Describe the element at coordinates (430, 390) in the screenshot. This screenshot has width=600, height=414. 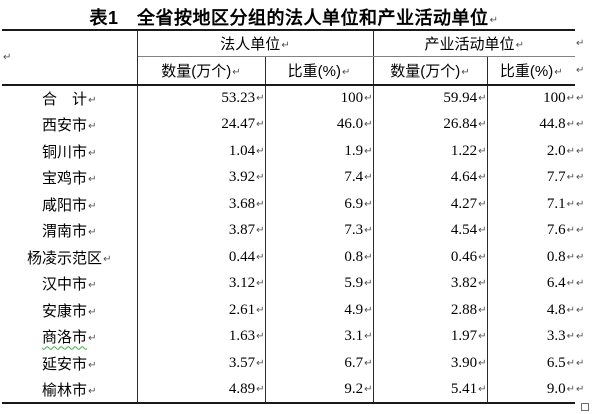
I see `activity-count-cell: 5.41↵` at that location.